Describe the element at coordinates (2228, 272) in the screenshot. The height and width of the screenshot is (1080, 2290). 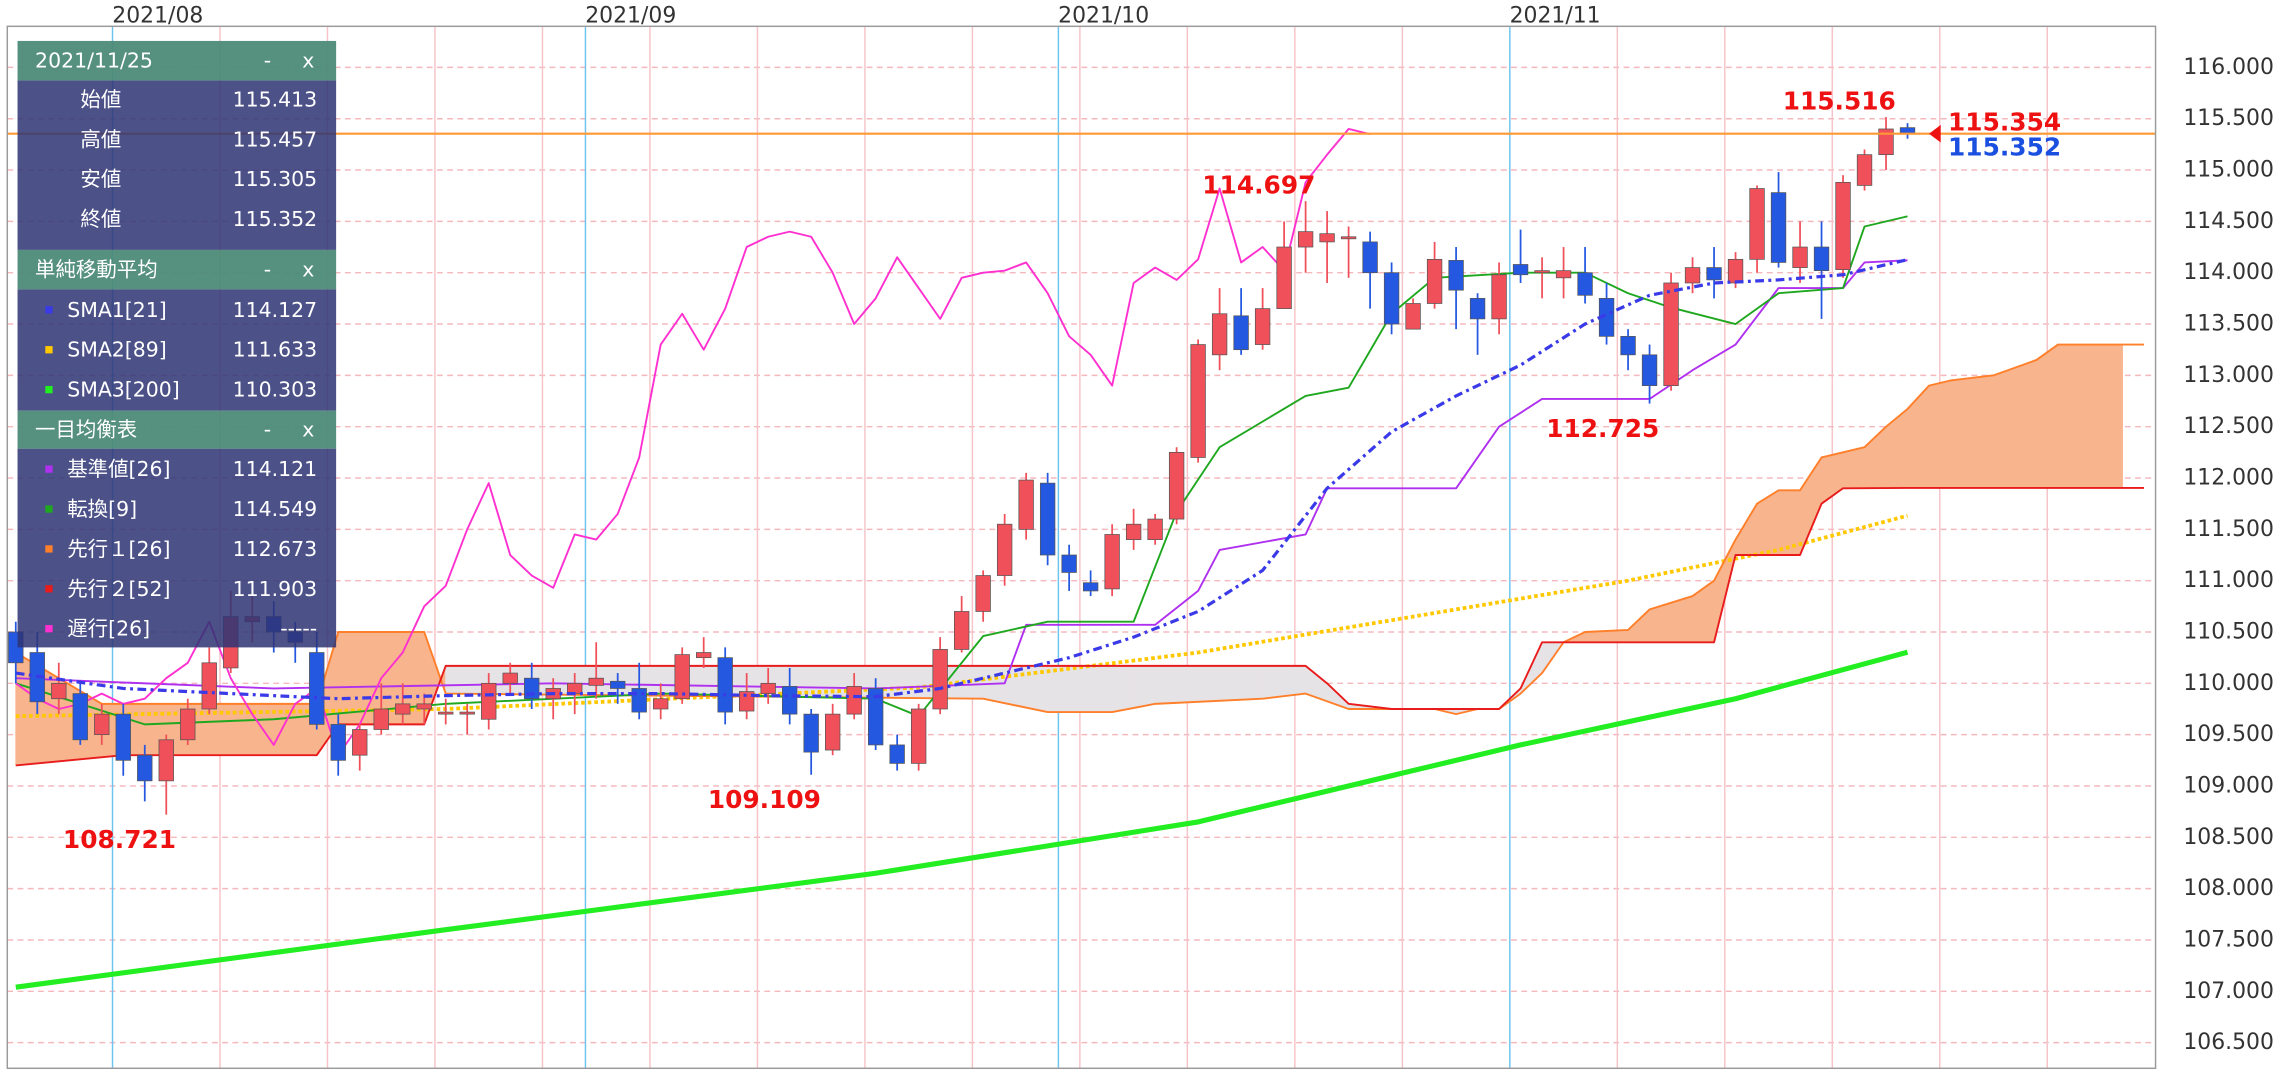
I see `y-tick-label: 114.000` at that location.